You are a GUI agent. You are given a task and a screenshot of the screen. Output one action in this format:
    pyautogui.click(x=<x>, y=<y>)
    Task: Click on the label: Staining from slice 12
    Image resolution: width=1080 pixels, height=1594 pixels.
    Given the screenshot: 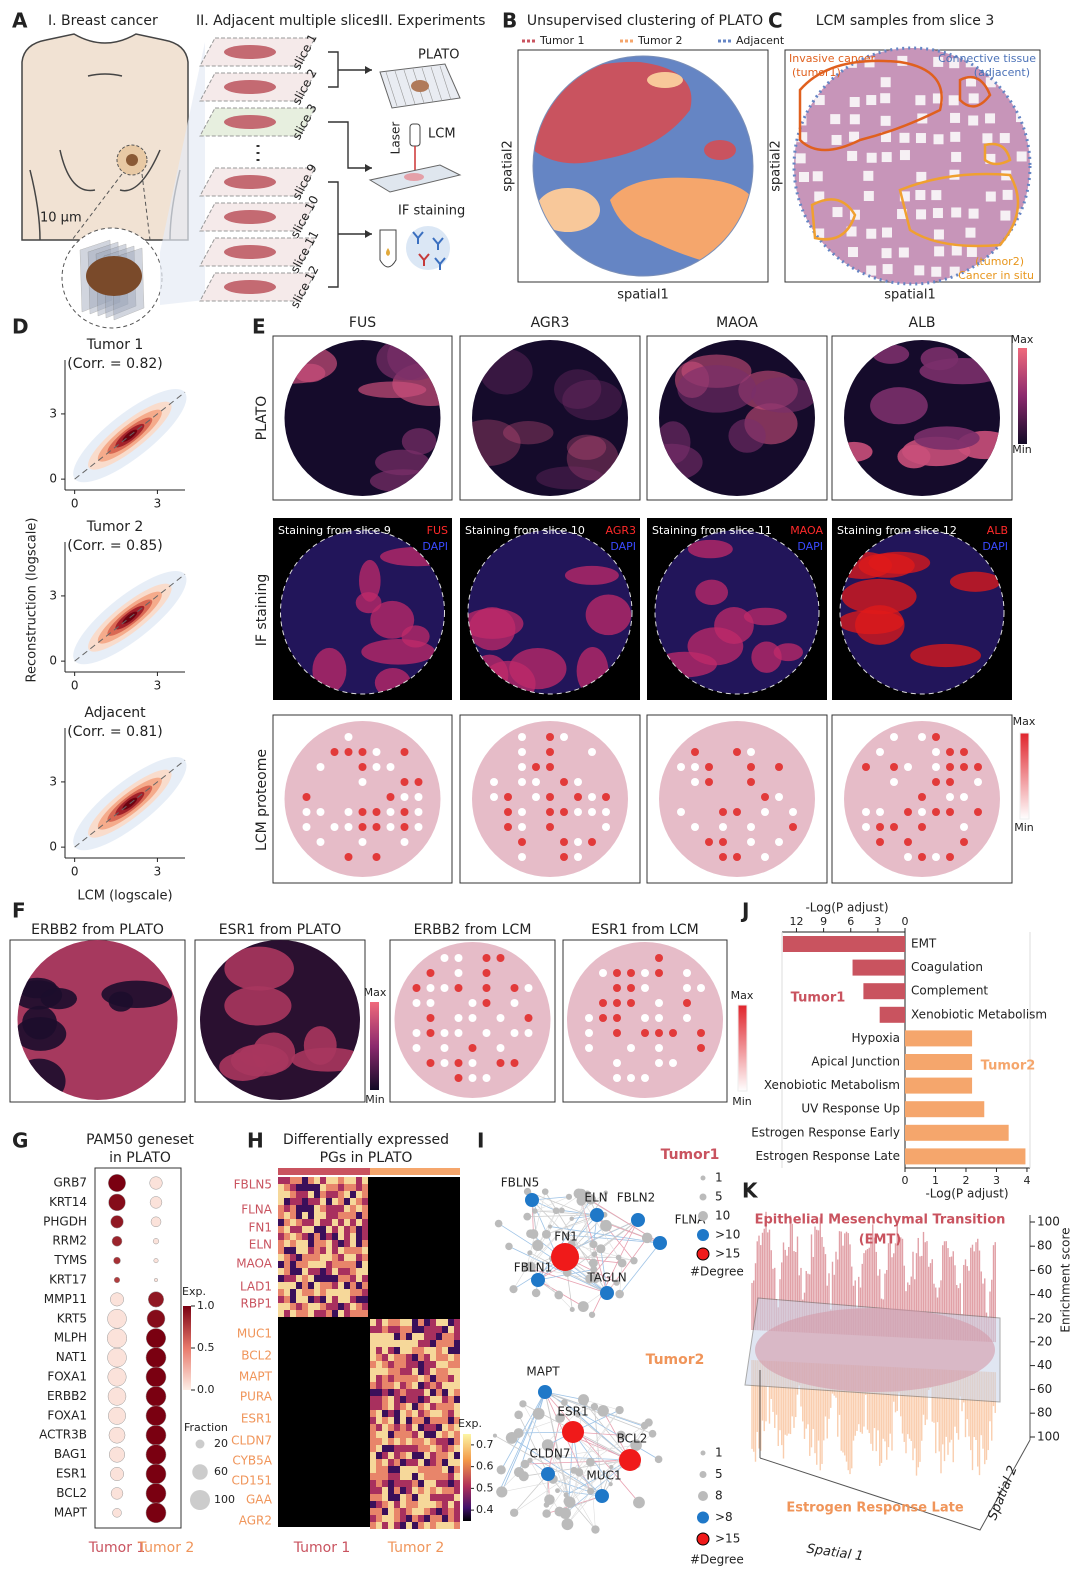 What is the action you would take?
    pyautogui.click(x=897, y=530)
    